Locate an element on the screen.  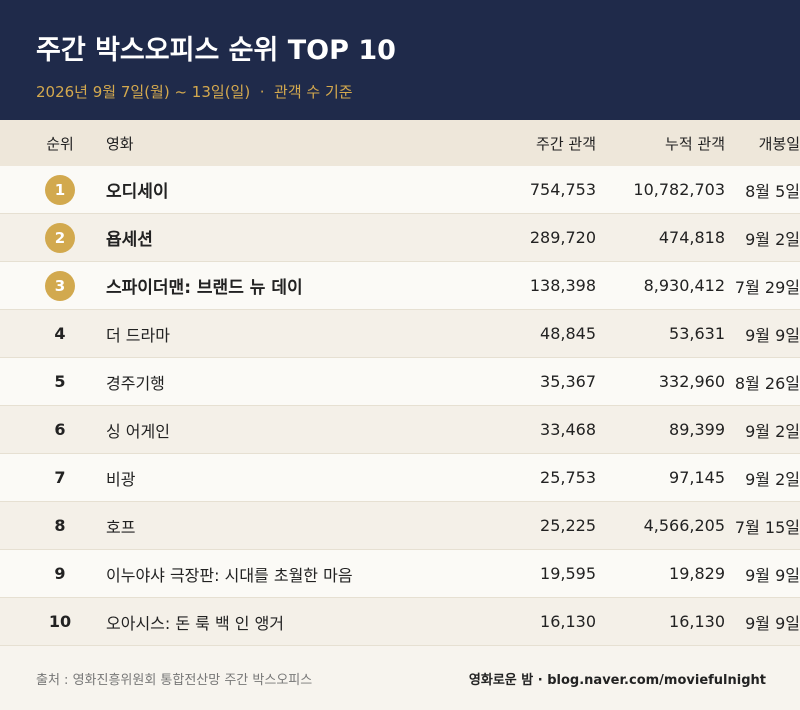
weekly-audience: 16,130 is located at coordinates (568, 621).